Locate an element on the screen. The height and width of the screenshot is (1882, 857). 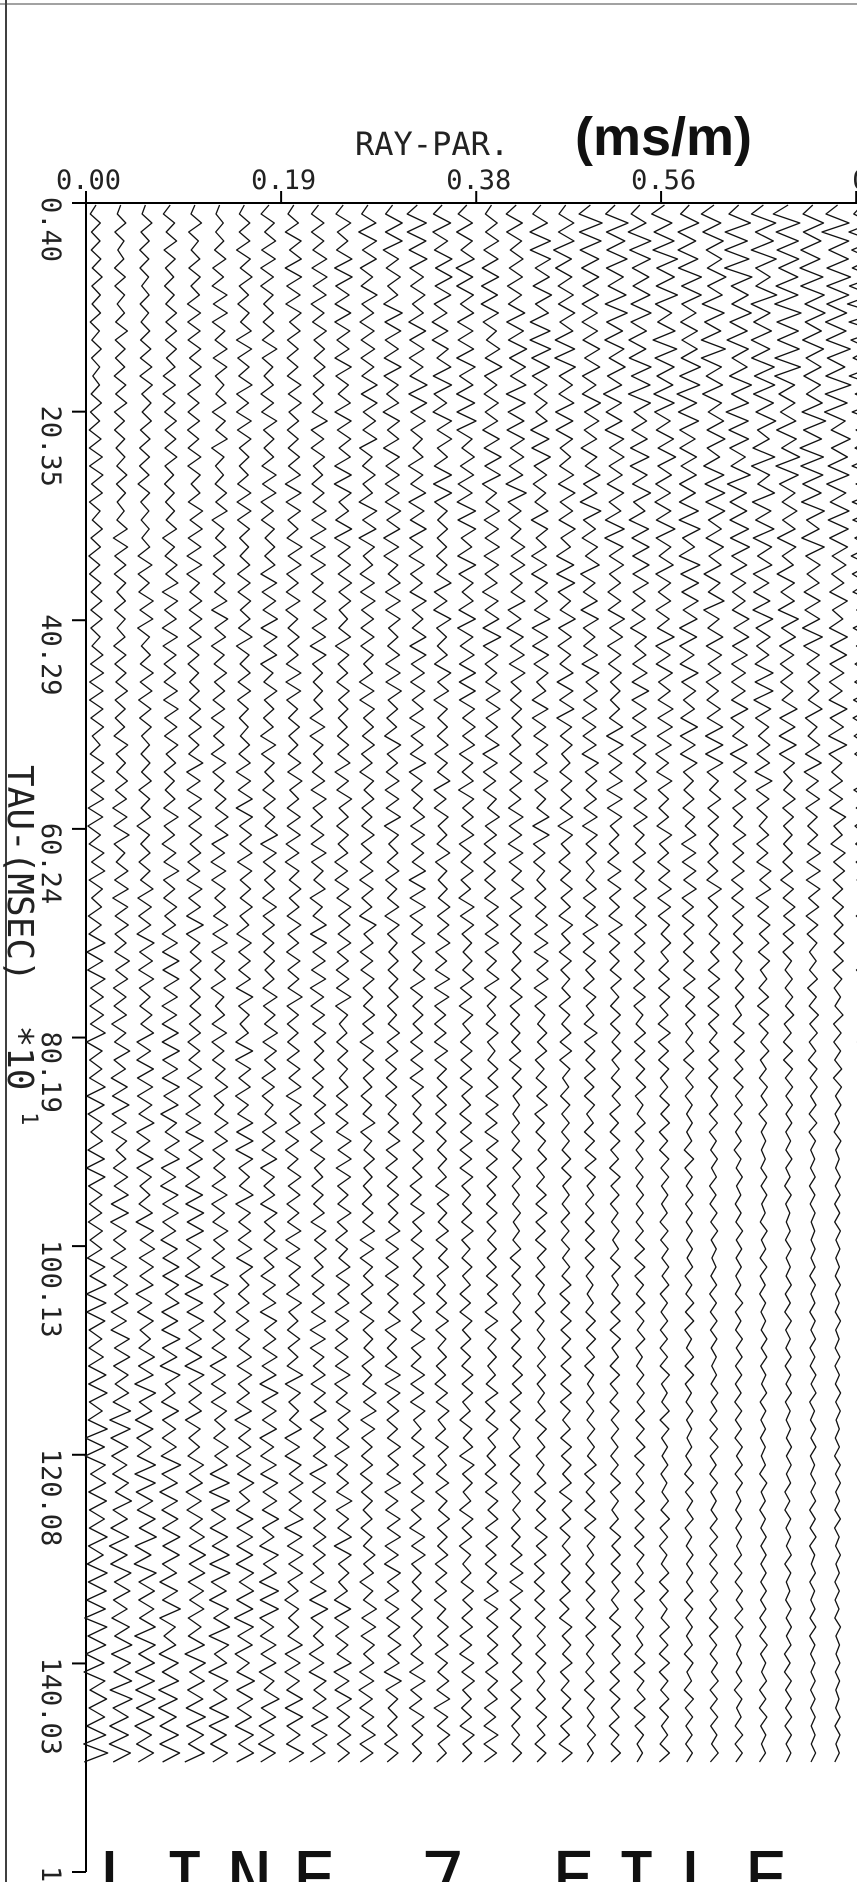
x-tick-label: 0.56 is located at coordinates (663, 180).